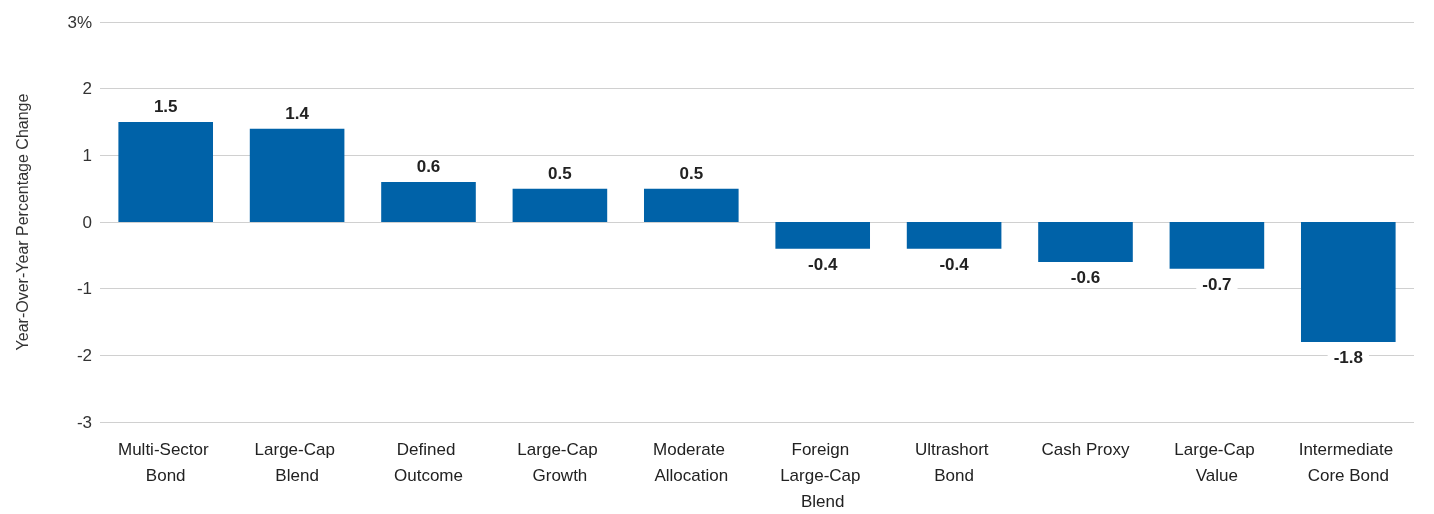  What do you see at coordinates (1217, 284) in the screenshot?
I see `data-label: -0.7` at bounding box center [1217, 284].